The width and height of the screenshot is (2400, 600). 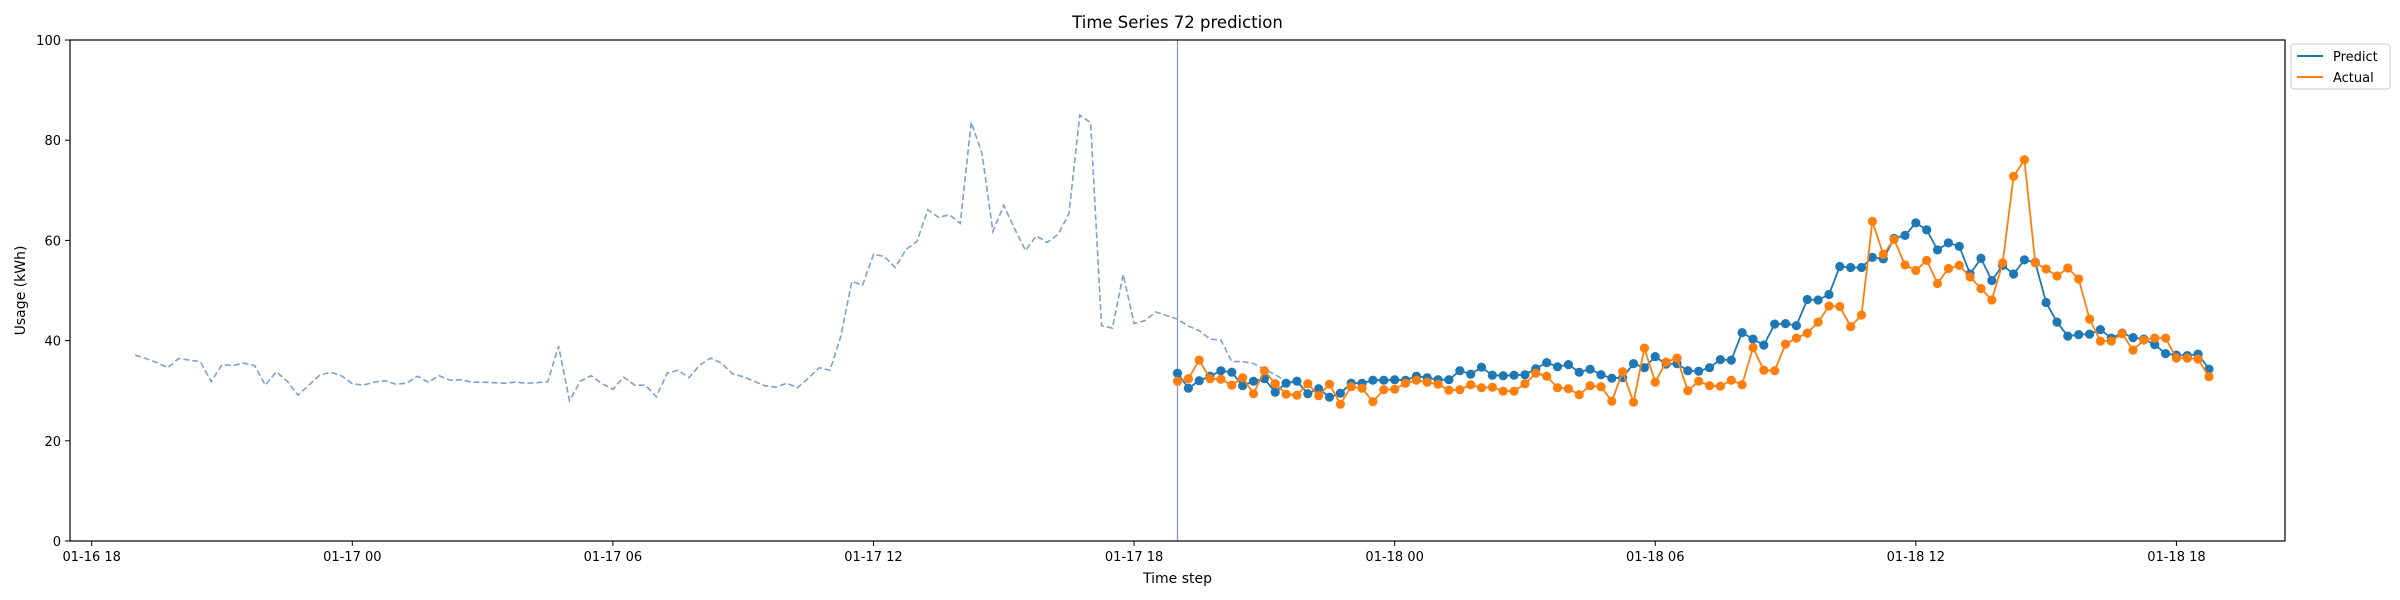 What do you see at coordinates (1134, 557) in the screenshot?
I see `x-tick-label: 01-17 18` at bounding box center [1134, 557].